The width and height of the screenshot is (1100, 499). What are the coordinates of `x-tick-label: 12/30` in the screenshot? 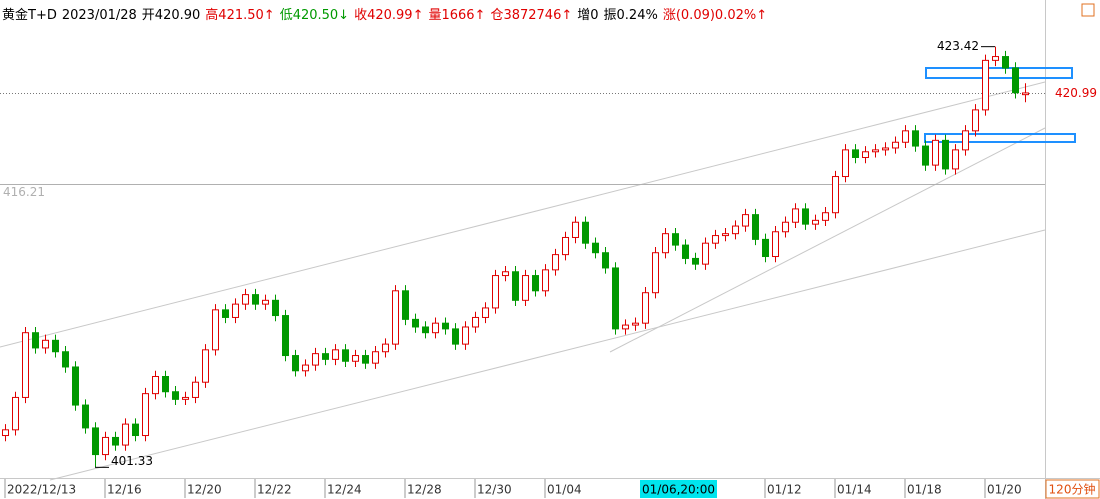 It's located at (494, 490).